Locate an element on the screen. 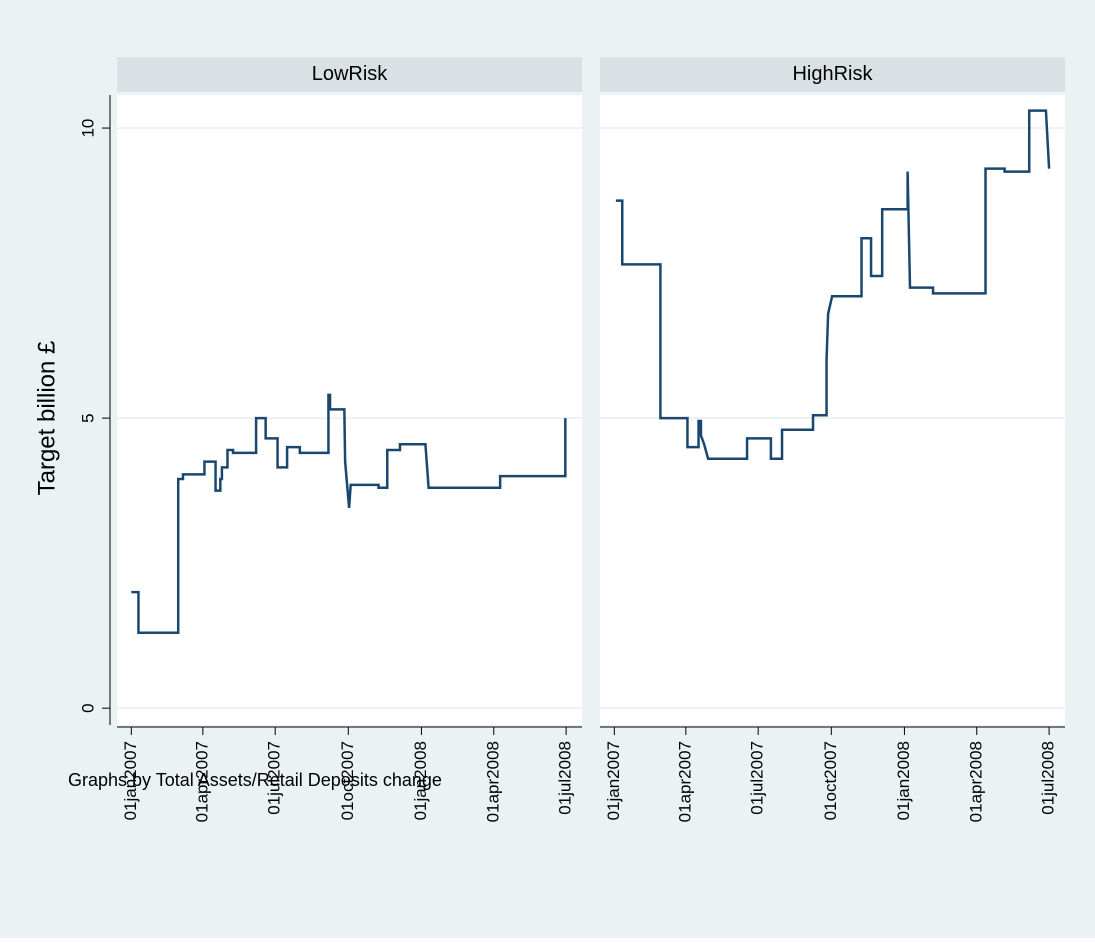 This screenshot has width=1095, height=943. panel-title: HighRisk is located at coordinates (832, 74).